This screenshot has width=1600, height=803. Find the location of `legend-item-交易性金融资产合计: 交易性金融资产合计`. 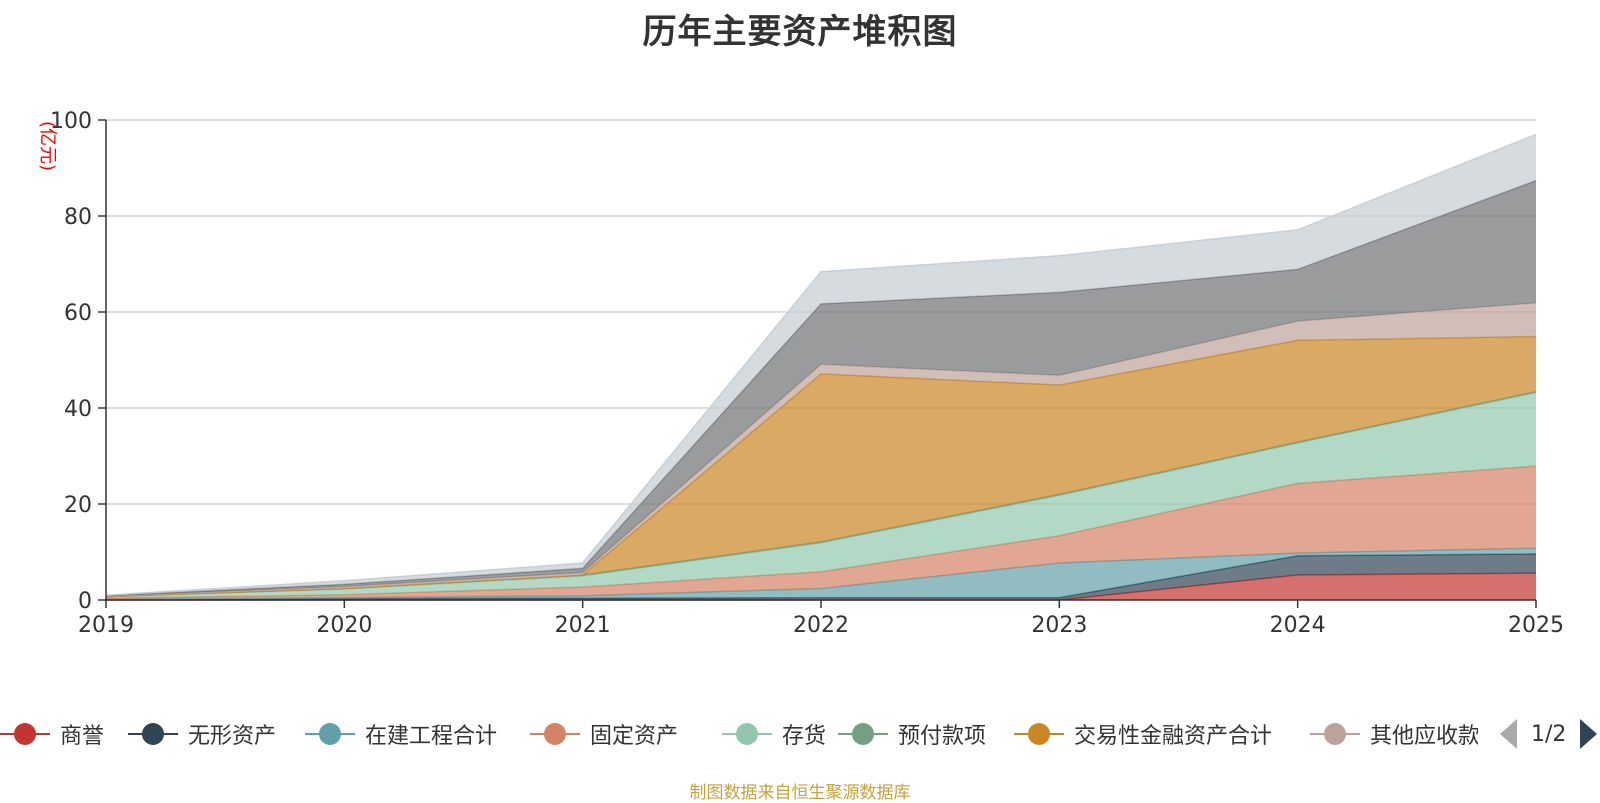

legend-item-交易性金融资产合计: 交易性金融资产合计 is located at coordinates (1143, 734).